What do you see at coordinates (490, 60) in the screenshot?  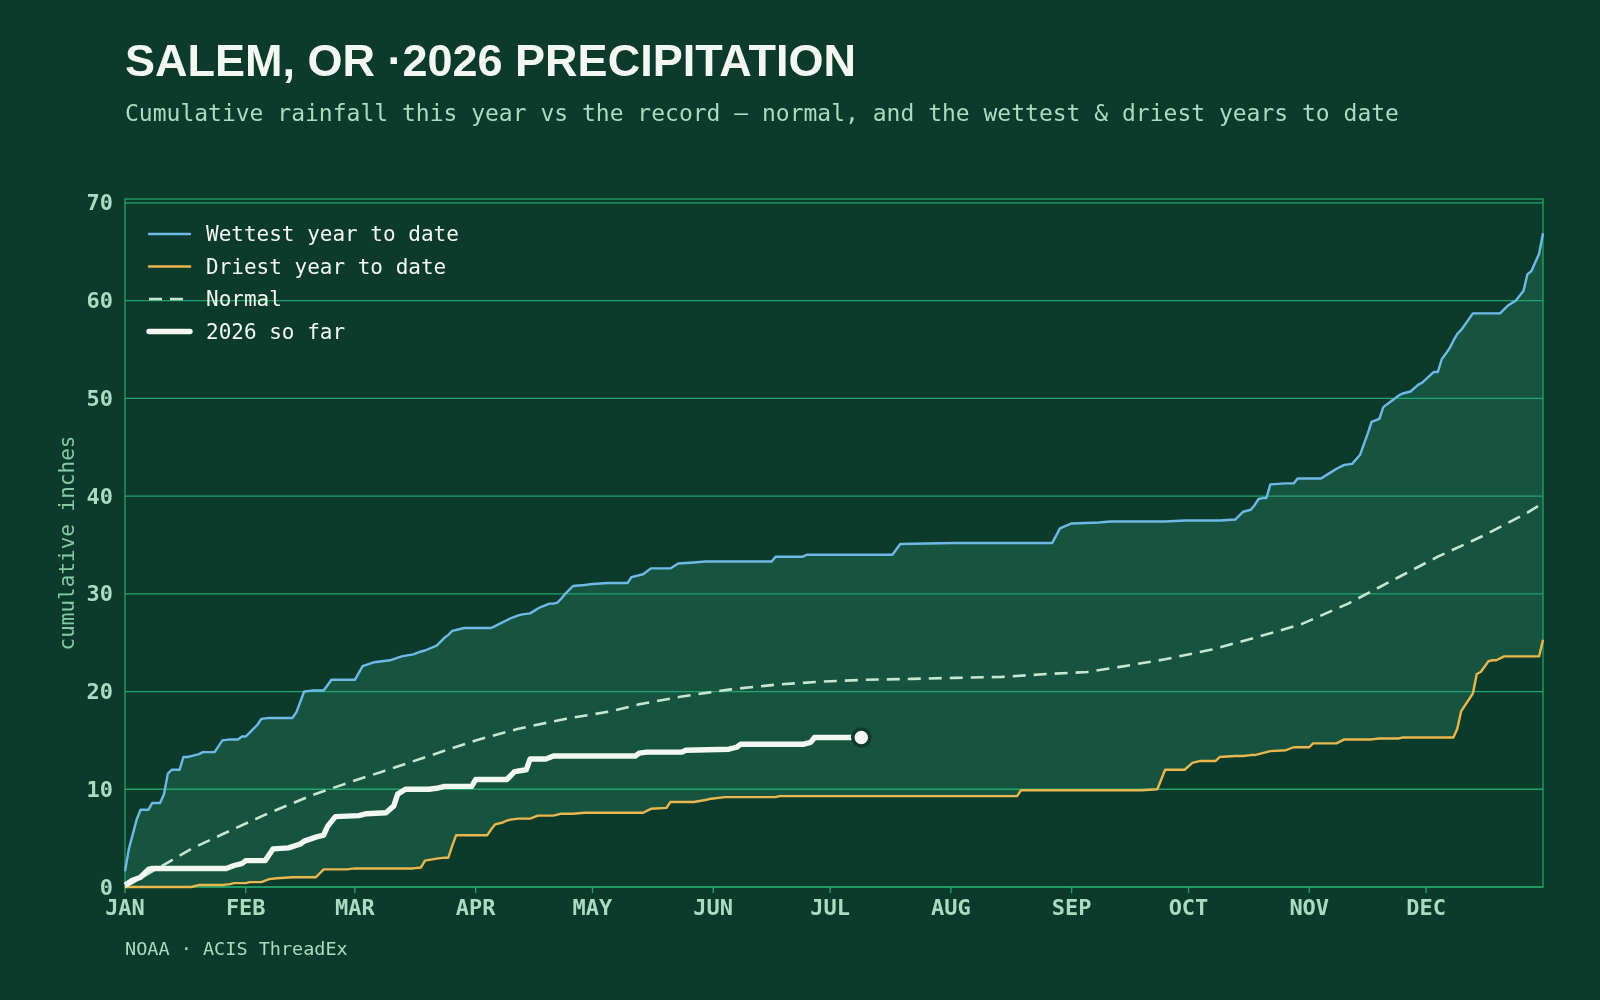 I see `chart-title: SALEM, OR ·2026 PRECIPITATION` at bounding box center [490, 60].